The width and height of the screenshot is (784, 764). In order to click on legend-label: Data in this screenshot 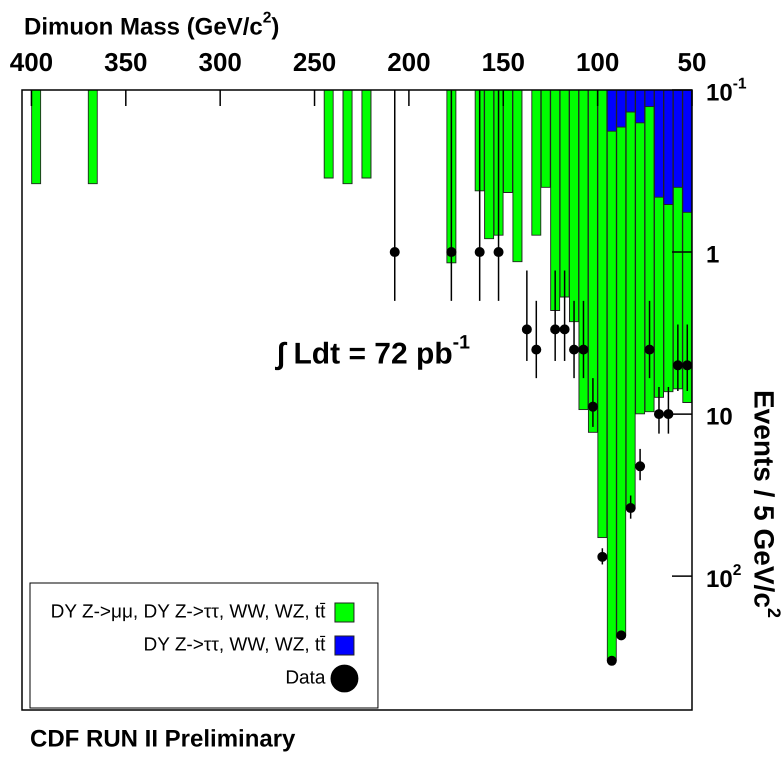, I will do `click(305, 678)`.